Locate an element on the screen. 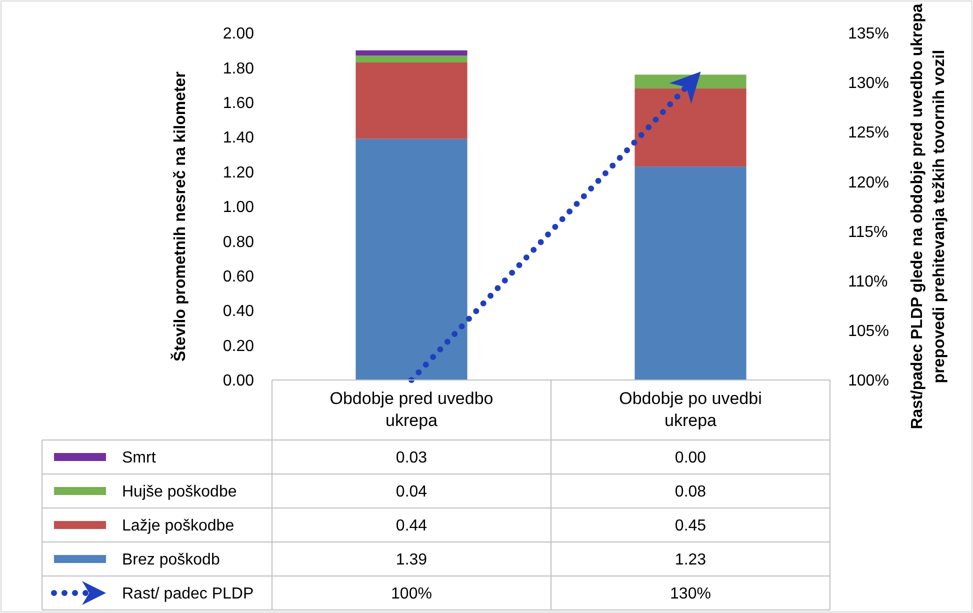 The width and height of the screenshot is (973, 613). data-label: 100% is located at coordinates (411, 594).